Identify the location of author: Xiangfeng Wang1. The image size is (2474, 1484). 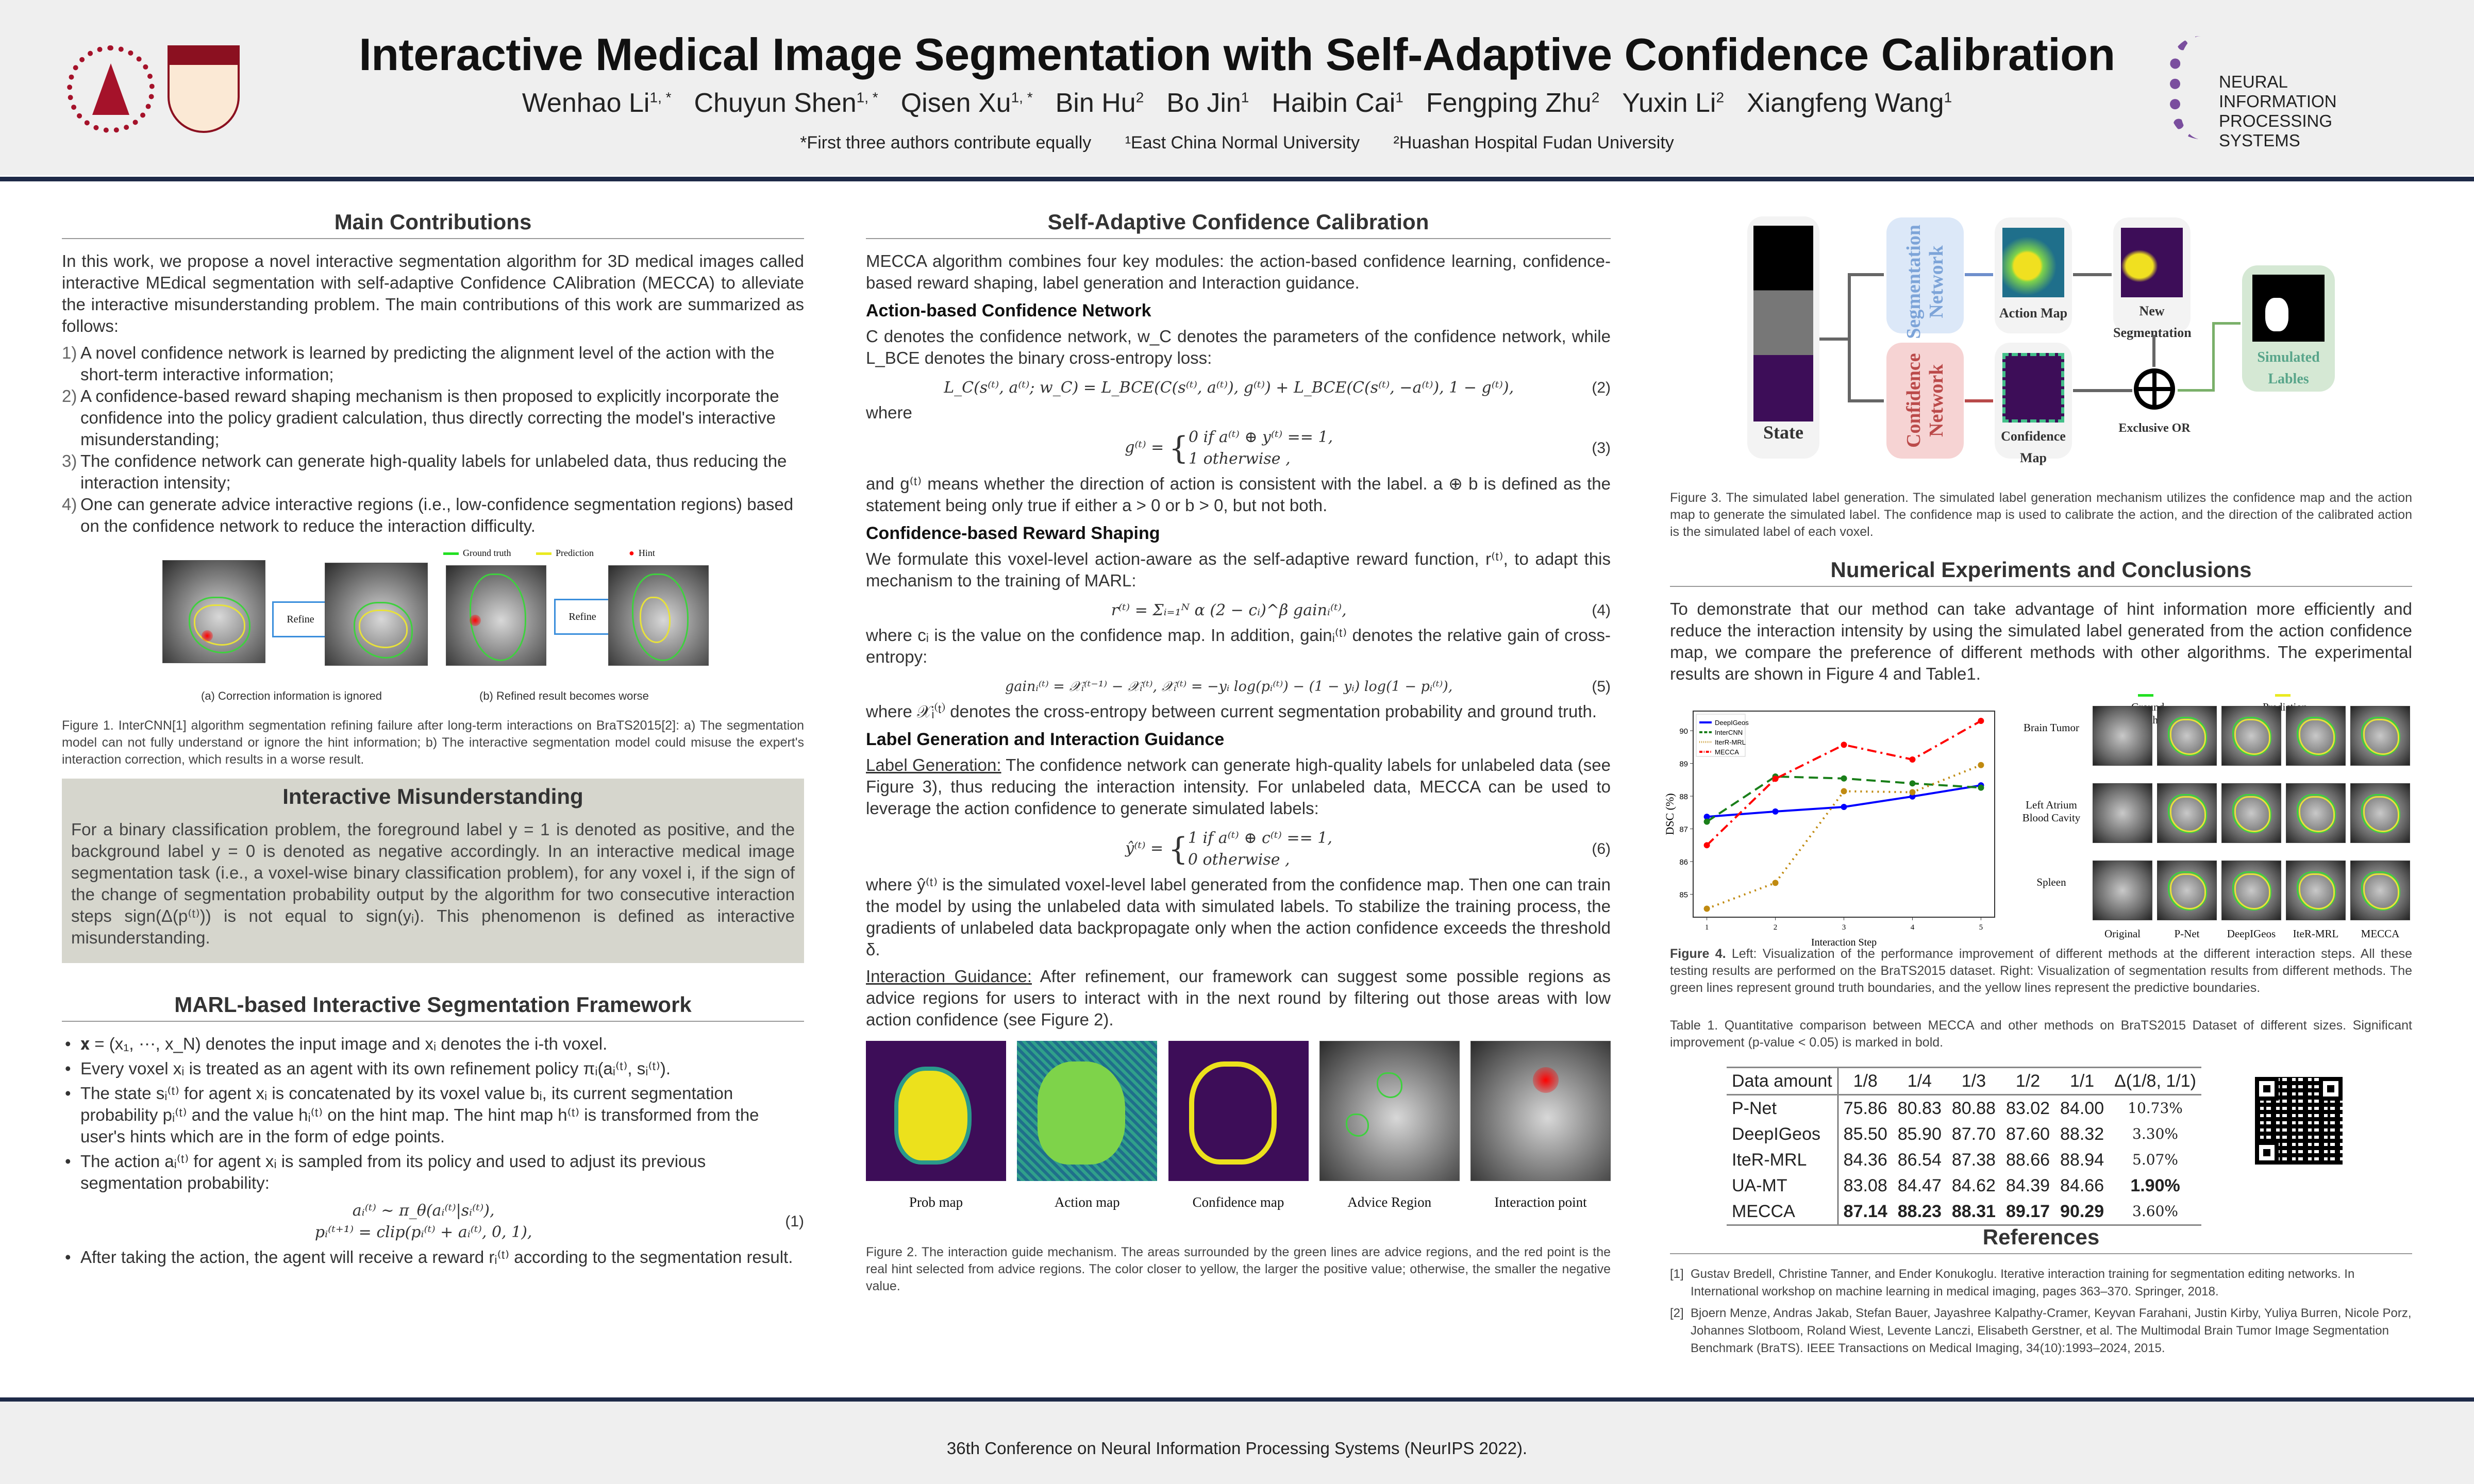
(1849, 103).